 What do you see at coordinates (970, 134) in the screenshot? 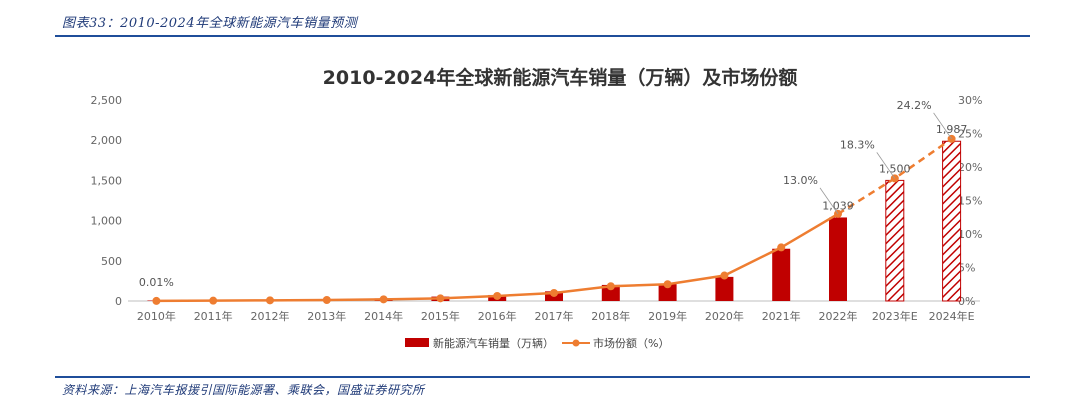
I see `y-right-tick-label: 25%` at bounding box center [970, 134].